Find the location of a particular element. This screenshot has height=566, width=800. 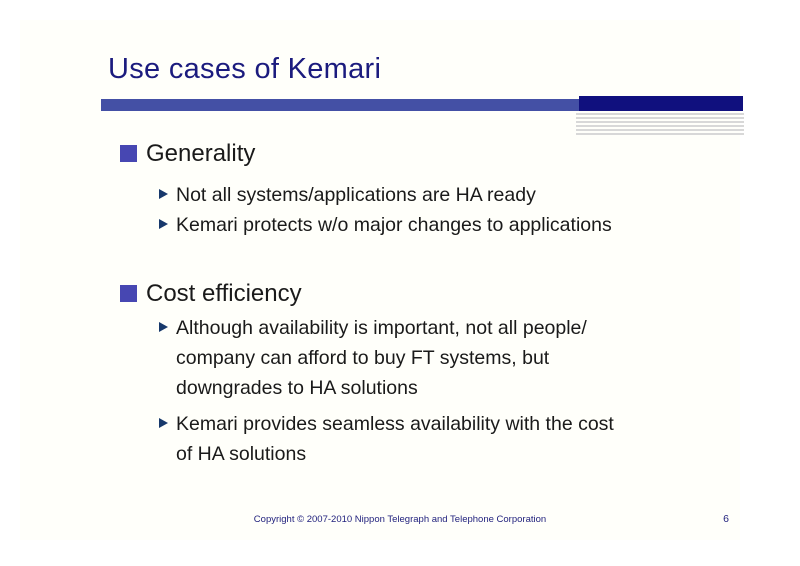

footer-page-number: 6 is located at coordinates (726, 519).